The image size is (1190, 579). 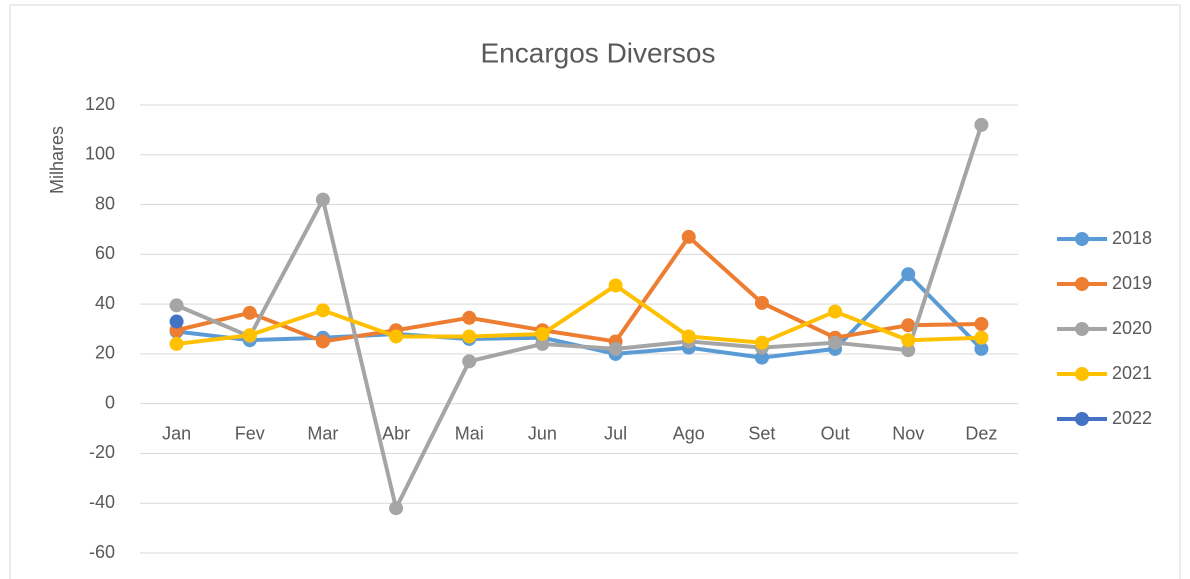 What do you see at coordinates (176, 433) in the screenshot?
I see `x-tick-label: Jan` at bounding box center [176, 433].